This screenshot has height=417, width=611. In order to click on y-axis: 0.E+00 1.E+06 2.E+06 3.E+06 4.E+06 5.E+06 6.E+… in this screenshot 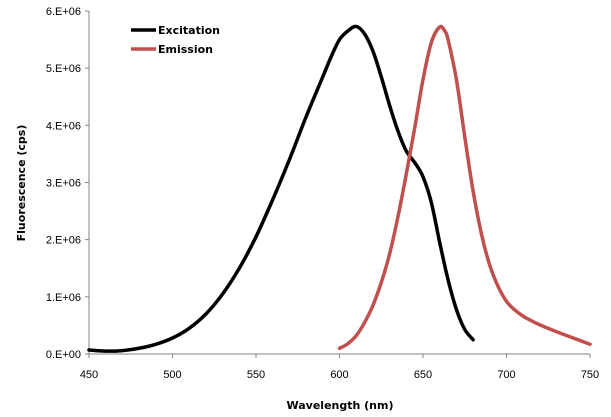, I will do `click(52, 183)`.